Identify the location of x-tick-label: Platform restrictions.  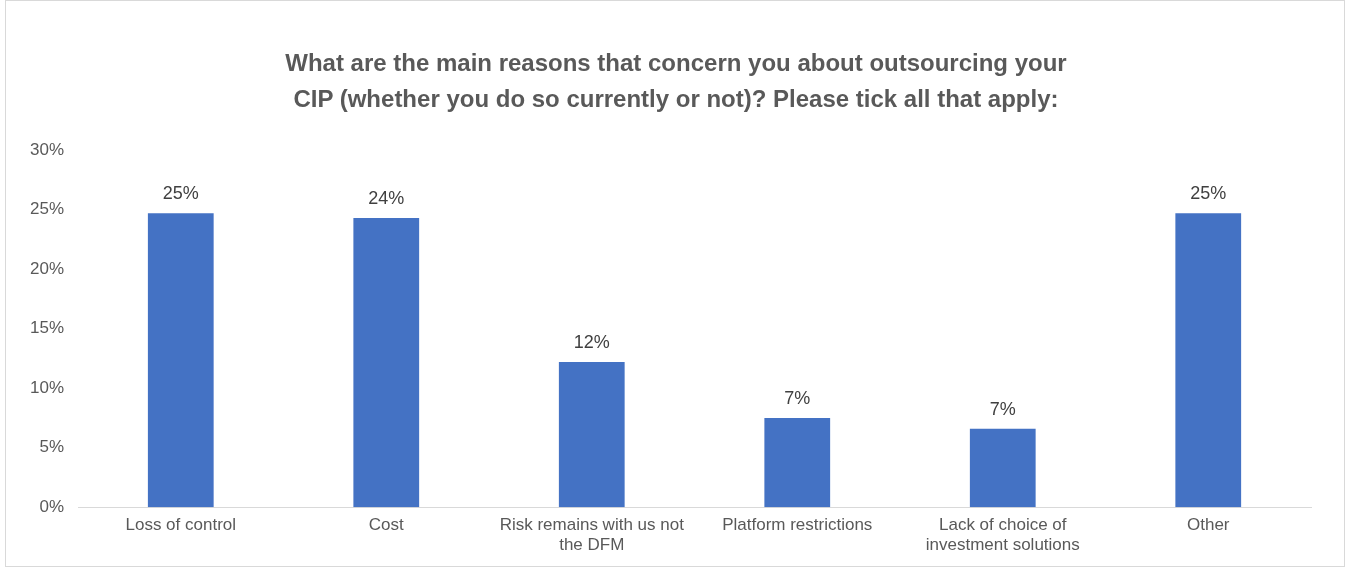
(797, 525).